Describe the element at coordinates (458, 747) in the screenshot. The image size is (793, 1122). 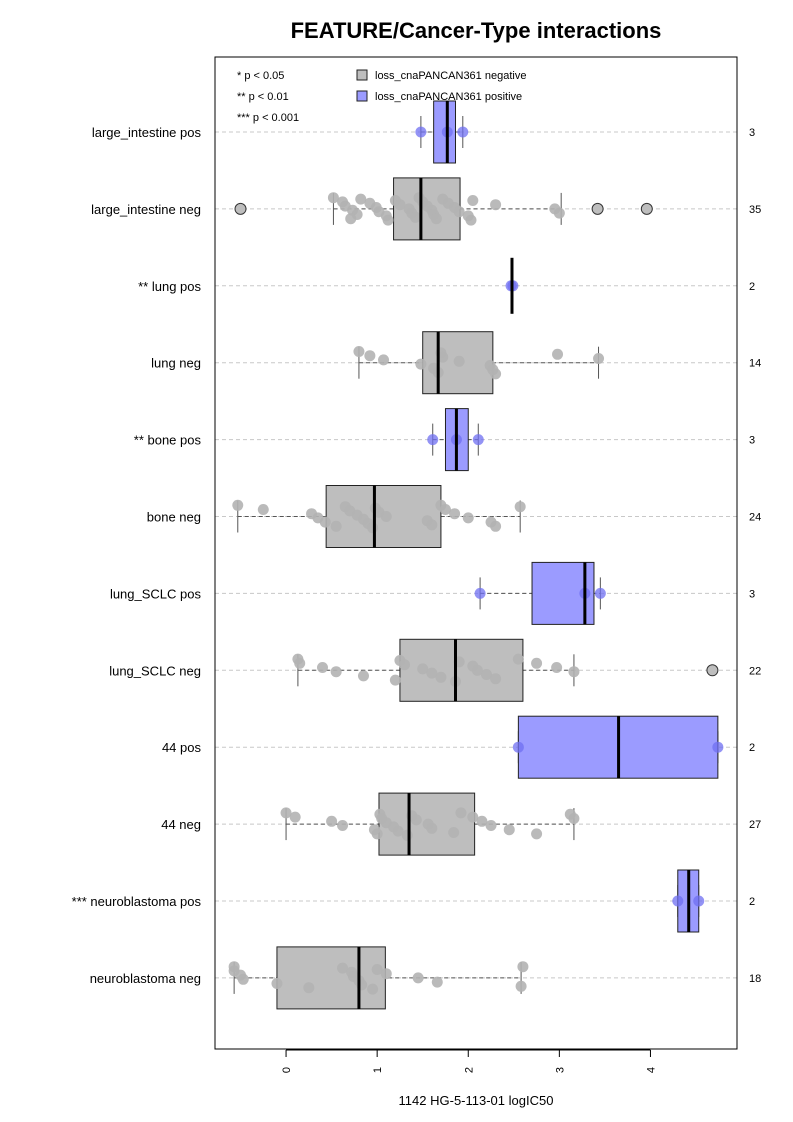
I see `box-group-pos: 44 pos 2` at that location.